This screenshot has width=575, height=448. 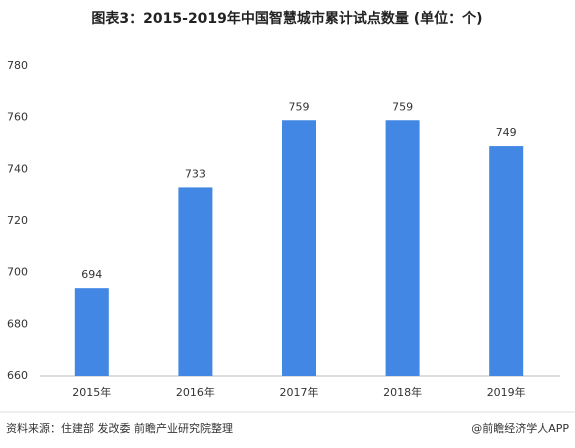 What do you see at coordinates (402, 392) in the screenshot?
I see `x-tick-label: 2018年` at bounding box center [402, 392].